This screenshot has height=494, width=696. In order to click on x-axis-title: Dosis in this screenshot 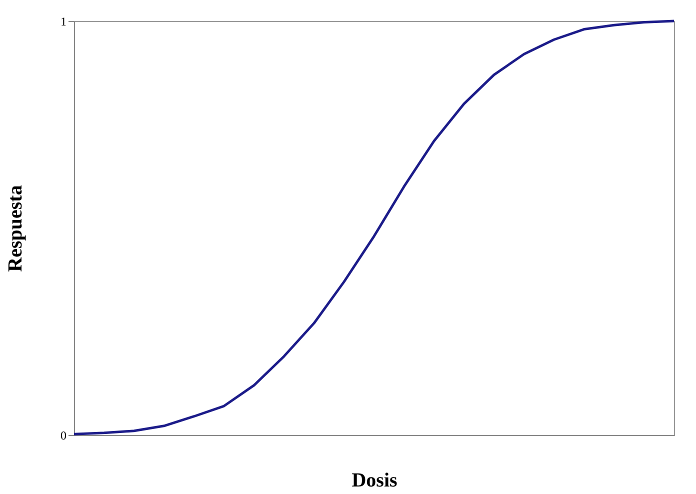, I will do `click(375, 481)`.